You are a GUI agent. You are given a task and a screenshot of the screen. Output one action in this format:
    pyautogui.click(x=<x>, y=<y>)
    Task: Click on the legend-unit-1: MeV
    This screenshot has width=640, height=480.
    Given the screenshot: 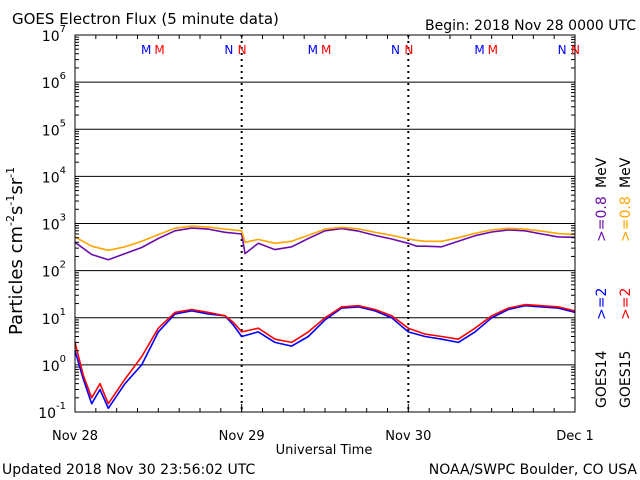 What is the action you would take?
    pyautogui.click(x=602, y=172)
    